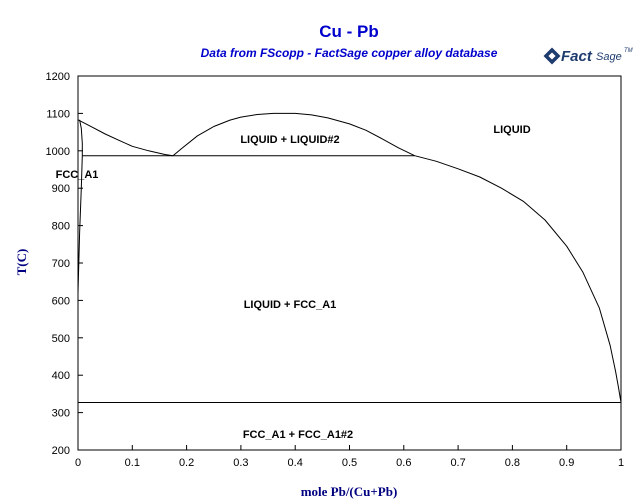 The width and height of the screenshot is (640, 504). What do you see at coordinates (132, 463) in the screenshot?
I see `x-tick-label: 0.1` at bounding box center [132, 463].